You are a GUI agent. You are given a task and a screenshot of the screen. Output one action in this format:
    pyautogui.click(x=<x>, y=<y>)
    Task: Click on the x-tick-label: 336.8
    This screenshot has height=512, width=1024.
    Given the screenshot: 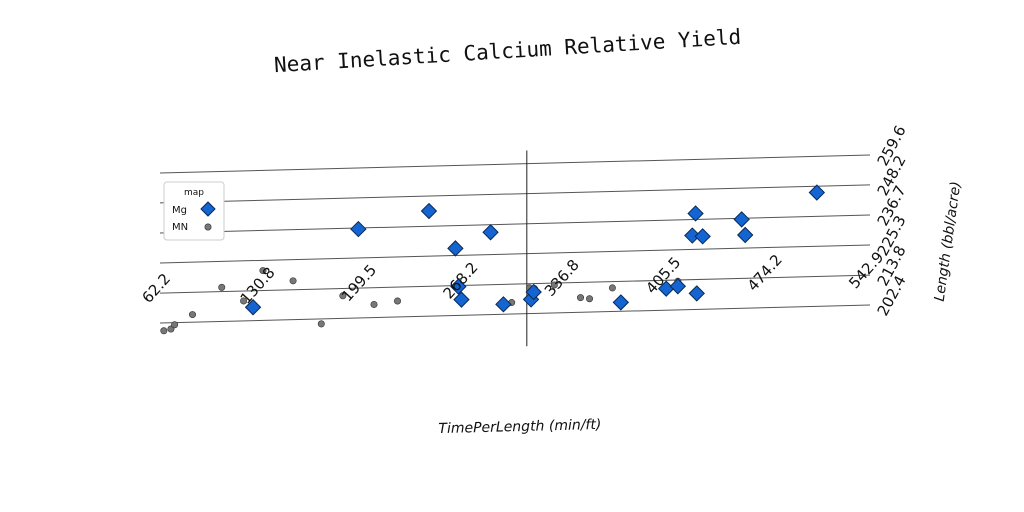 What is the action you would take?
    pyautogui.click(x=562, y=278)
    